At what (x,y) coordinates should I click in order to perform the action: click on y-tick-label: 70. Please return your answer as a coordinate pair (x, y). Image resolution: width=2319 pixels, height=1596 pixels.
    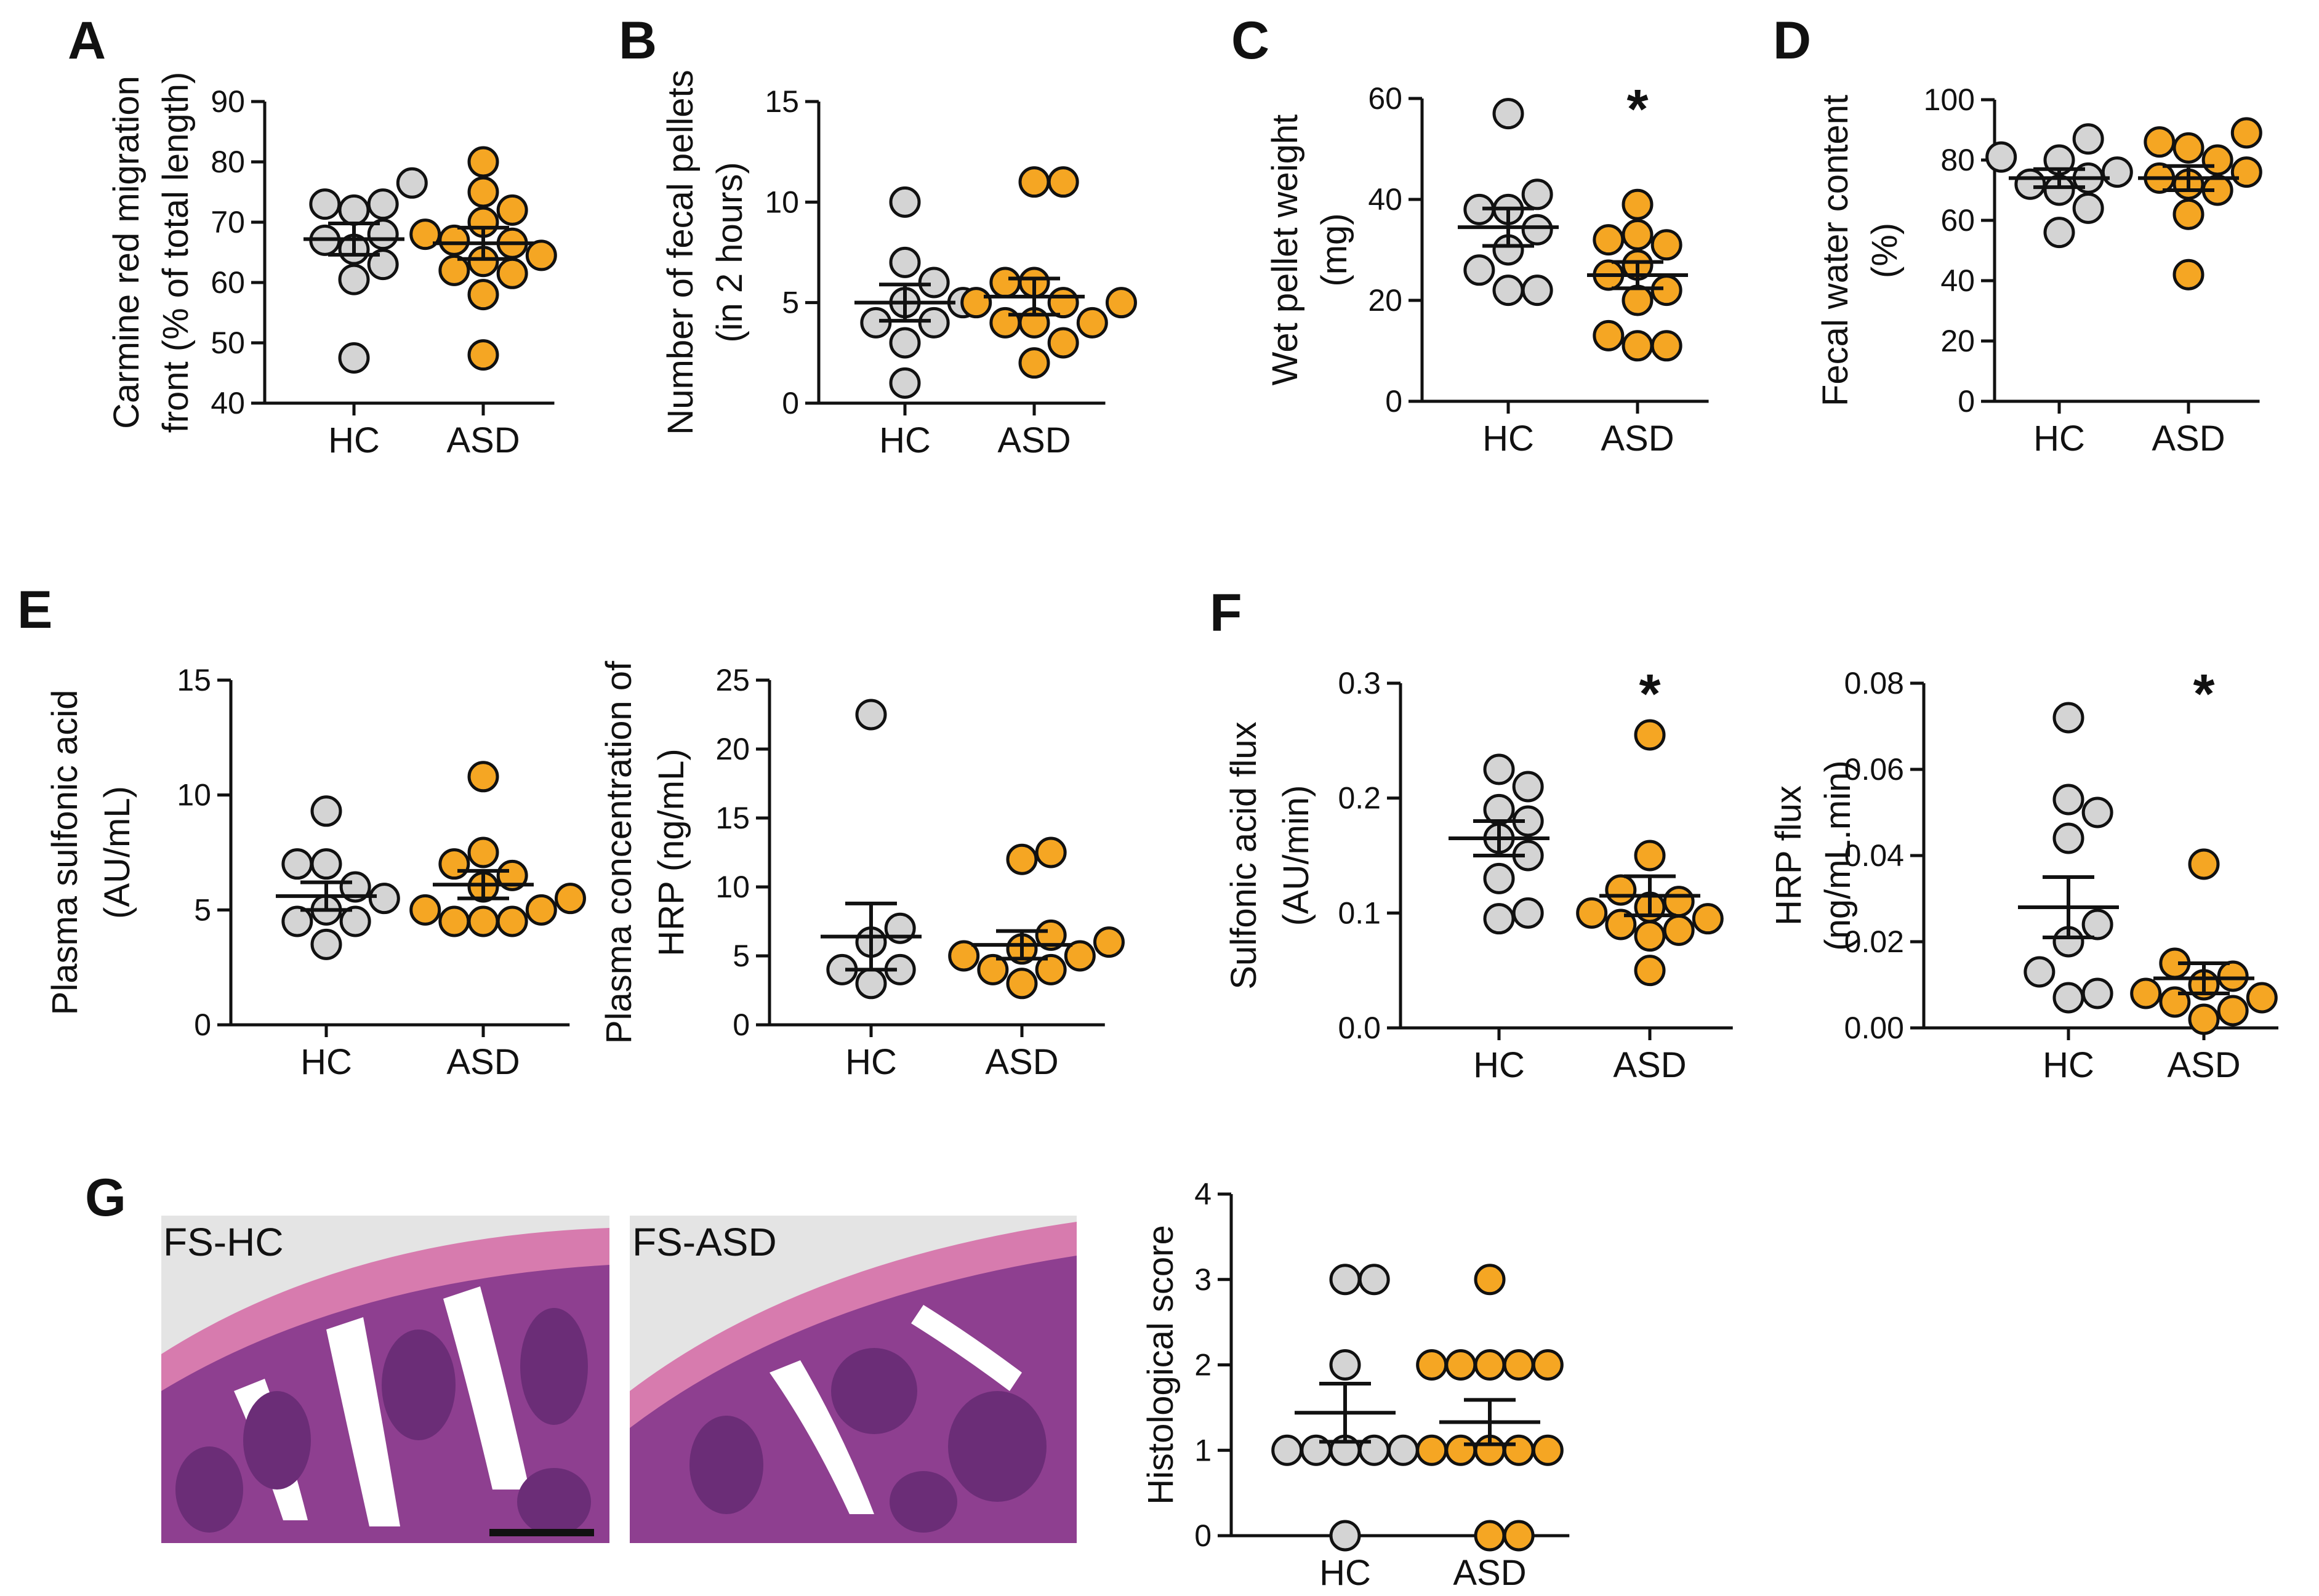
    Looking at the image, I should click on (228, 222).